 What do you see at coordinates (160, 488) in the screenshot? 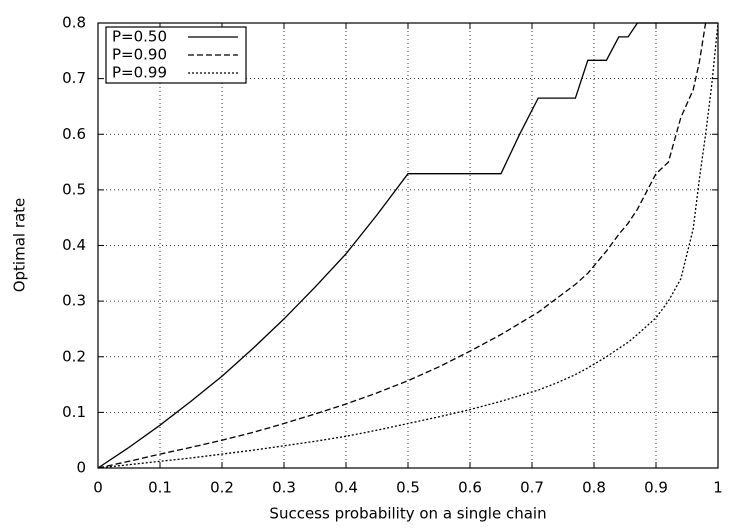
I see `x-tick-label: 0.1` at bounding box center [160, 488].